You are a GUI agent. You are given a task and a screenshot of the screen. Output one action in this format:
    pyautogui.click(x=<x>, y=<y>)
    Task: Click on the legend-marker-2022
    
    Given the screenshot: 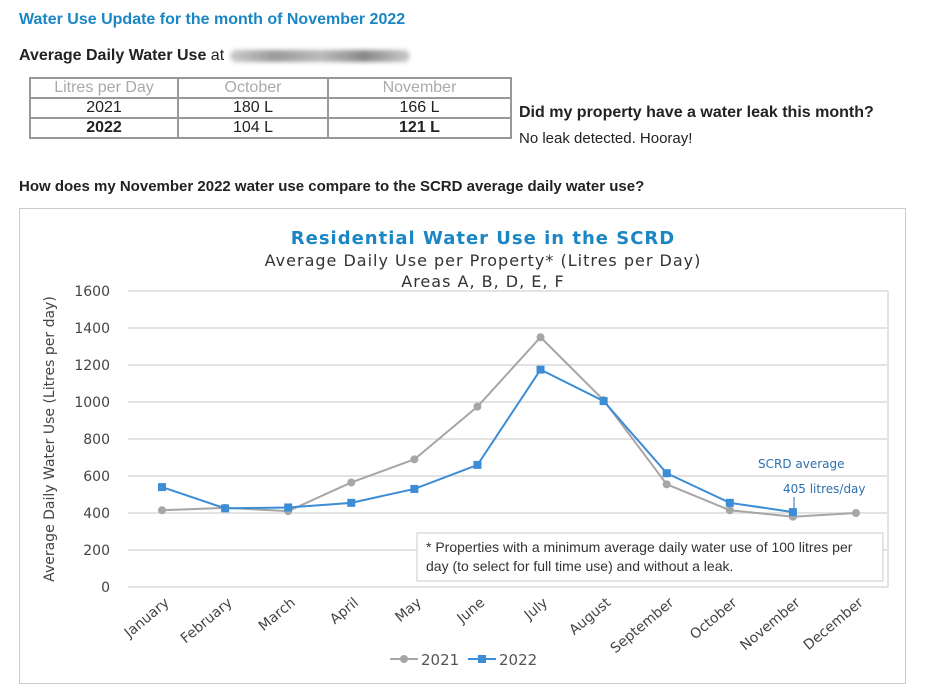 What is the action you would take?
    pyautogui.click(x=482, y=659)
    